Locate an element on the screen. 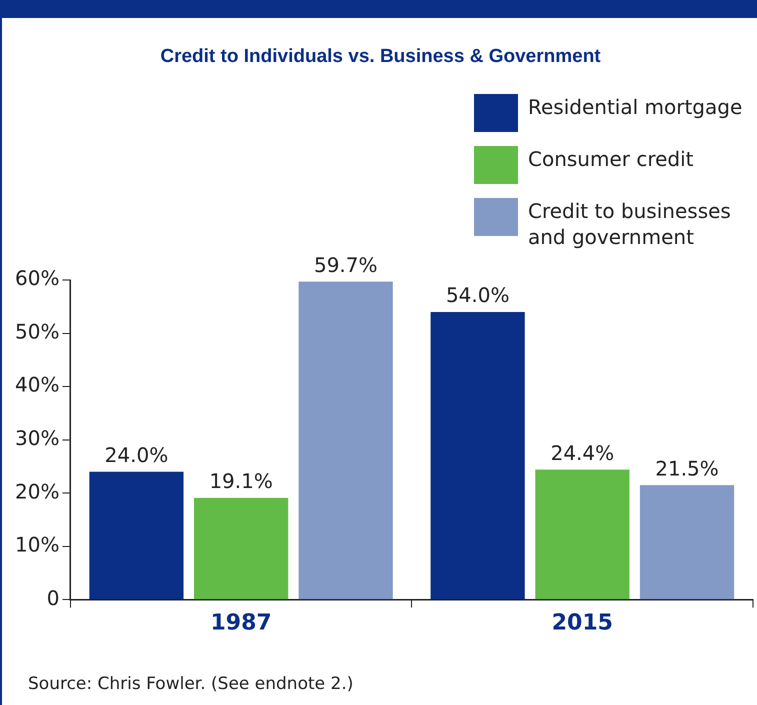 Image resolution: width=757 pixels, height=705 pixels. x-tick-label: 1987 is located at coordinates (241, 623).